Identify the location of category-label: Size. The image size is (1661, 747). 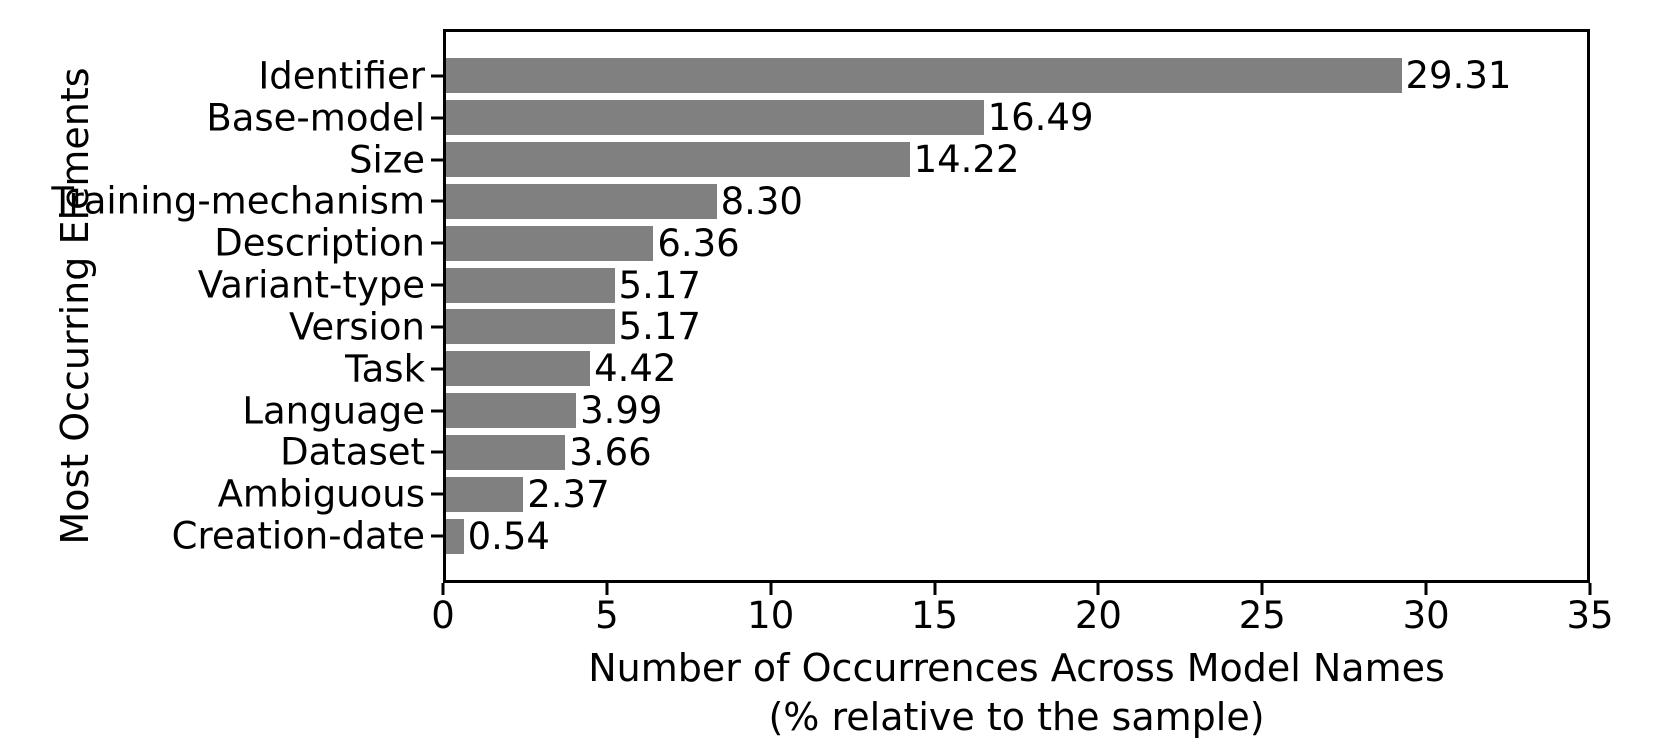
(387, 160).